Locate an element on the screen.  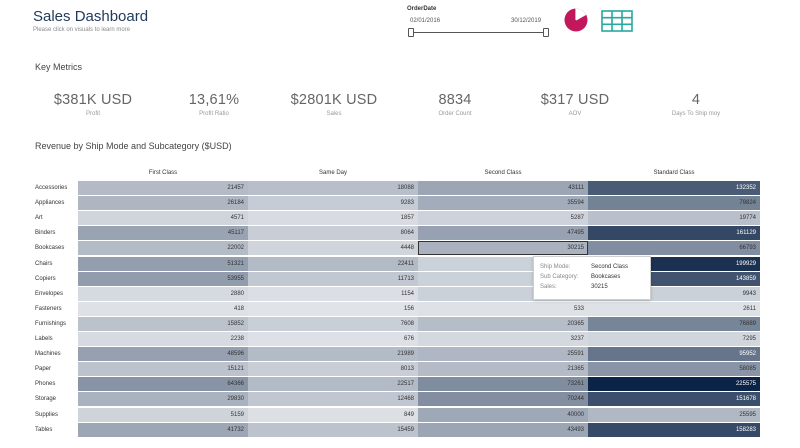
table-cell: 1154 is located at coordinates (333, 293).